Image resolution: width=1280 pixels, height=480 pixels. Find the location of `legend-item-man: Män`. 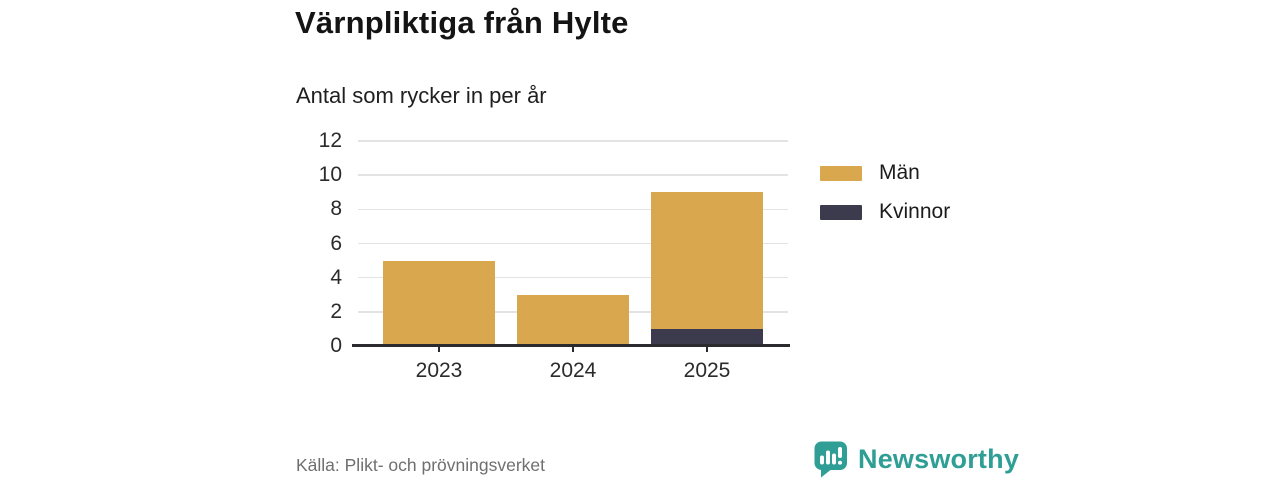

legend-item-man: Män is located at coordinates (885, 173).